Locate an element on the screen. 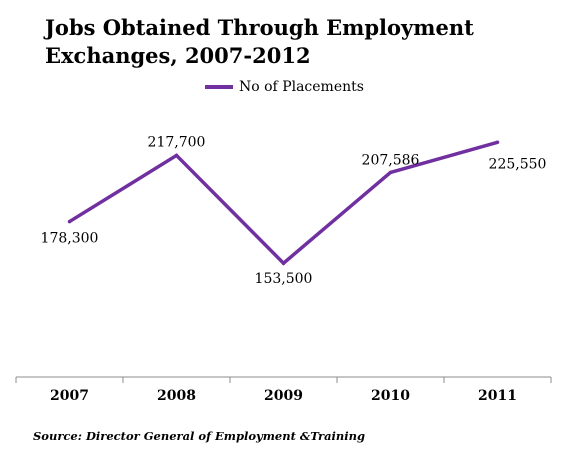  x-tick-label-2010: 2010 is located at coordinates (390, 396).